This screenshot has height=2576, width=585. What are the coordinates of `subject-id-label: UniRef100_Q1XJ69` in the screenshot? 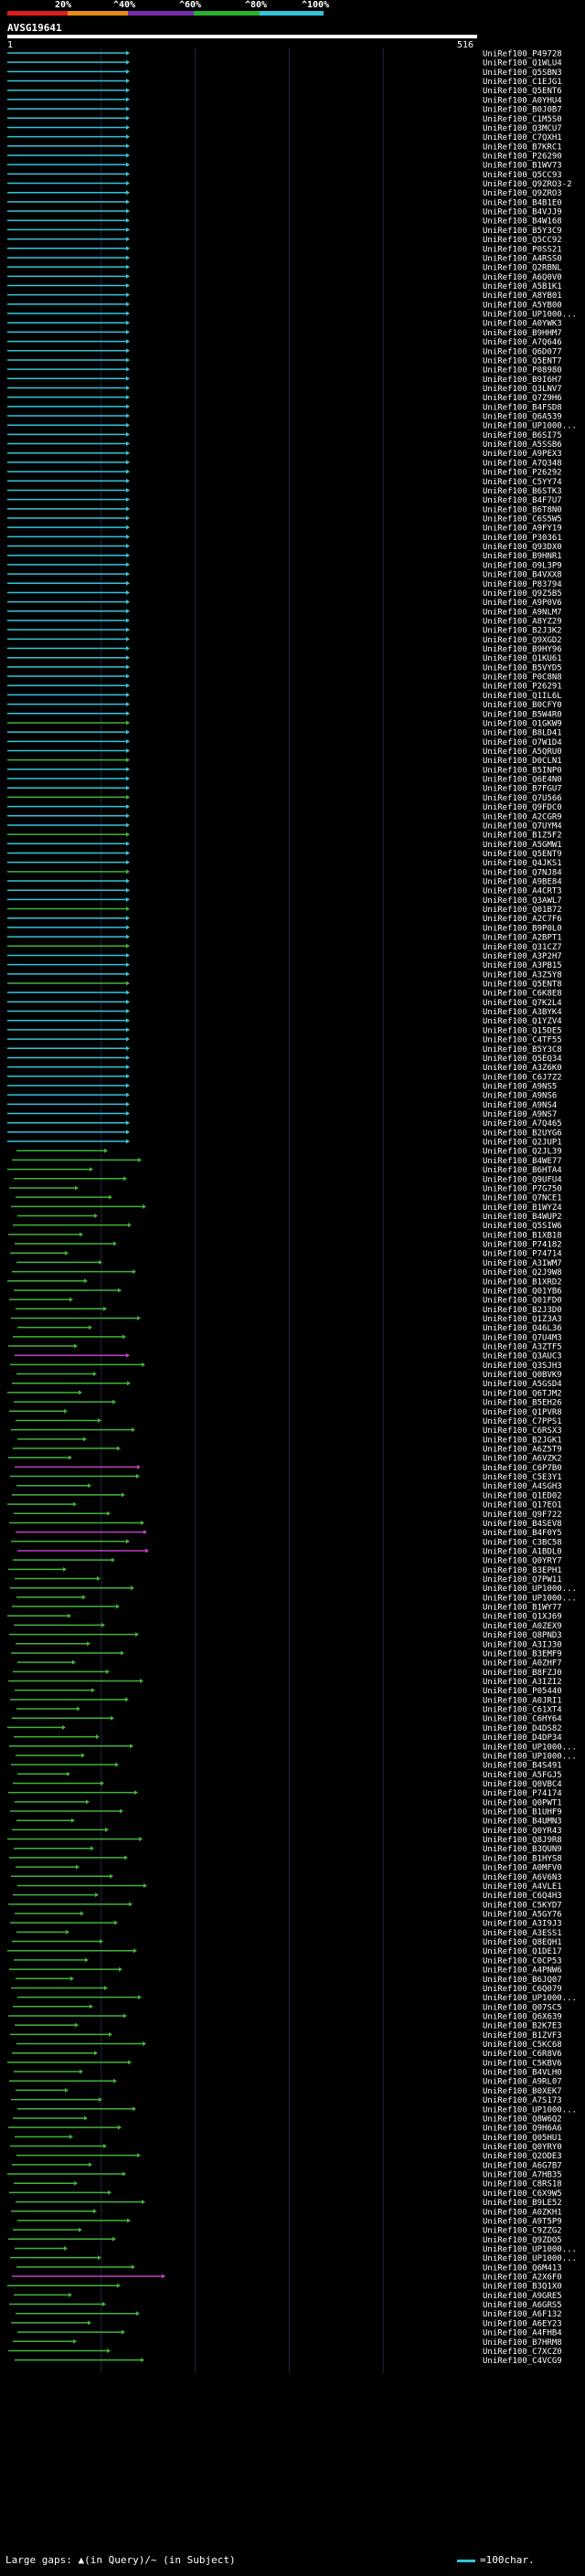 It's located at (522, 1617).